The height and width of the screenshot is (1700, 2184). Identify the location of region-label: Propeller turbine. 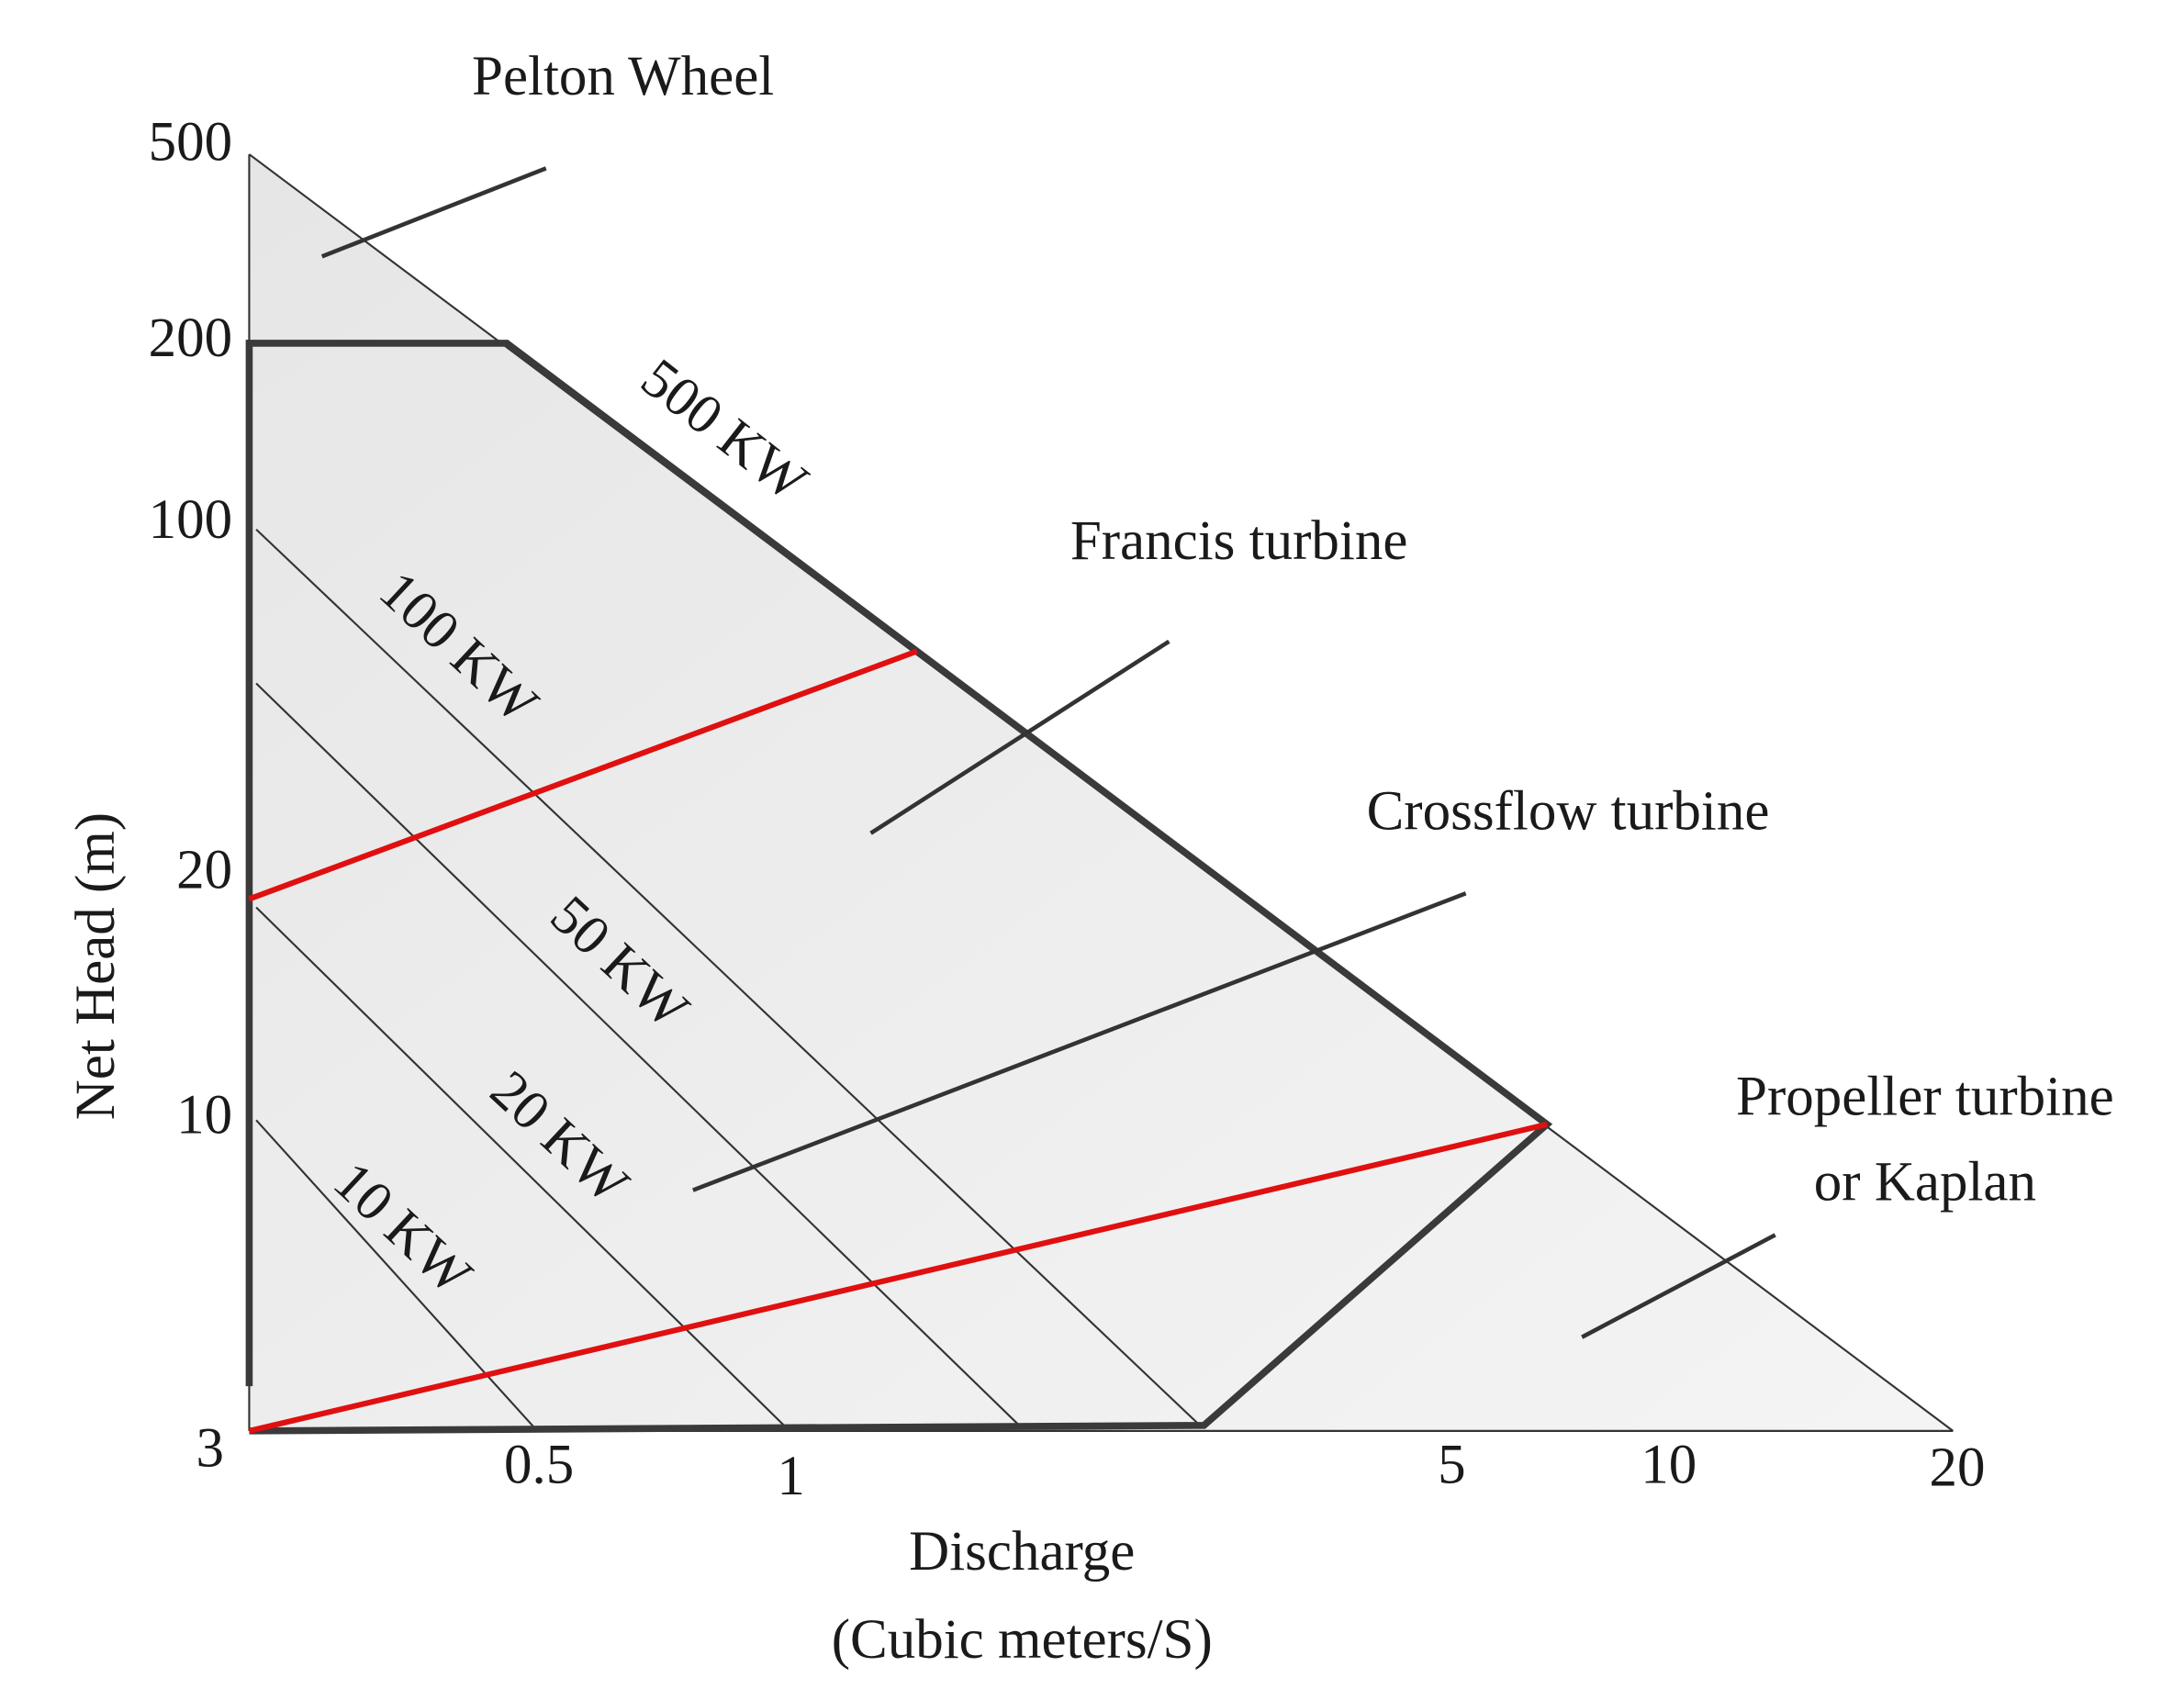
(1925, 1096).